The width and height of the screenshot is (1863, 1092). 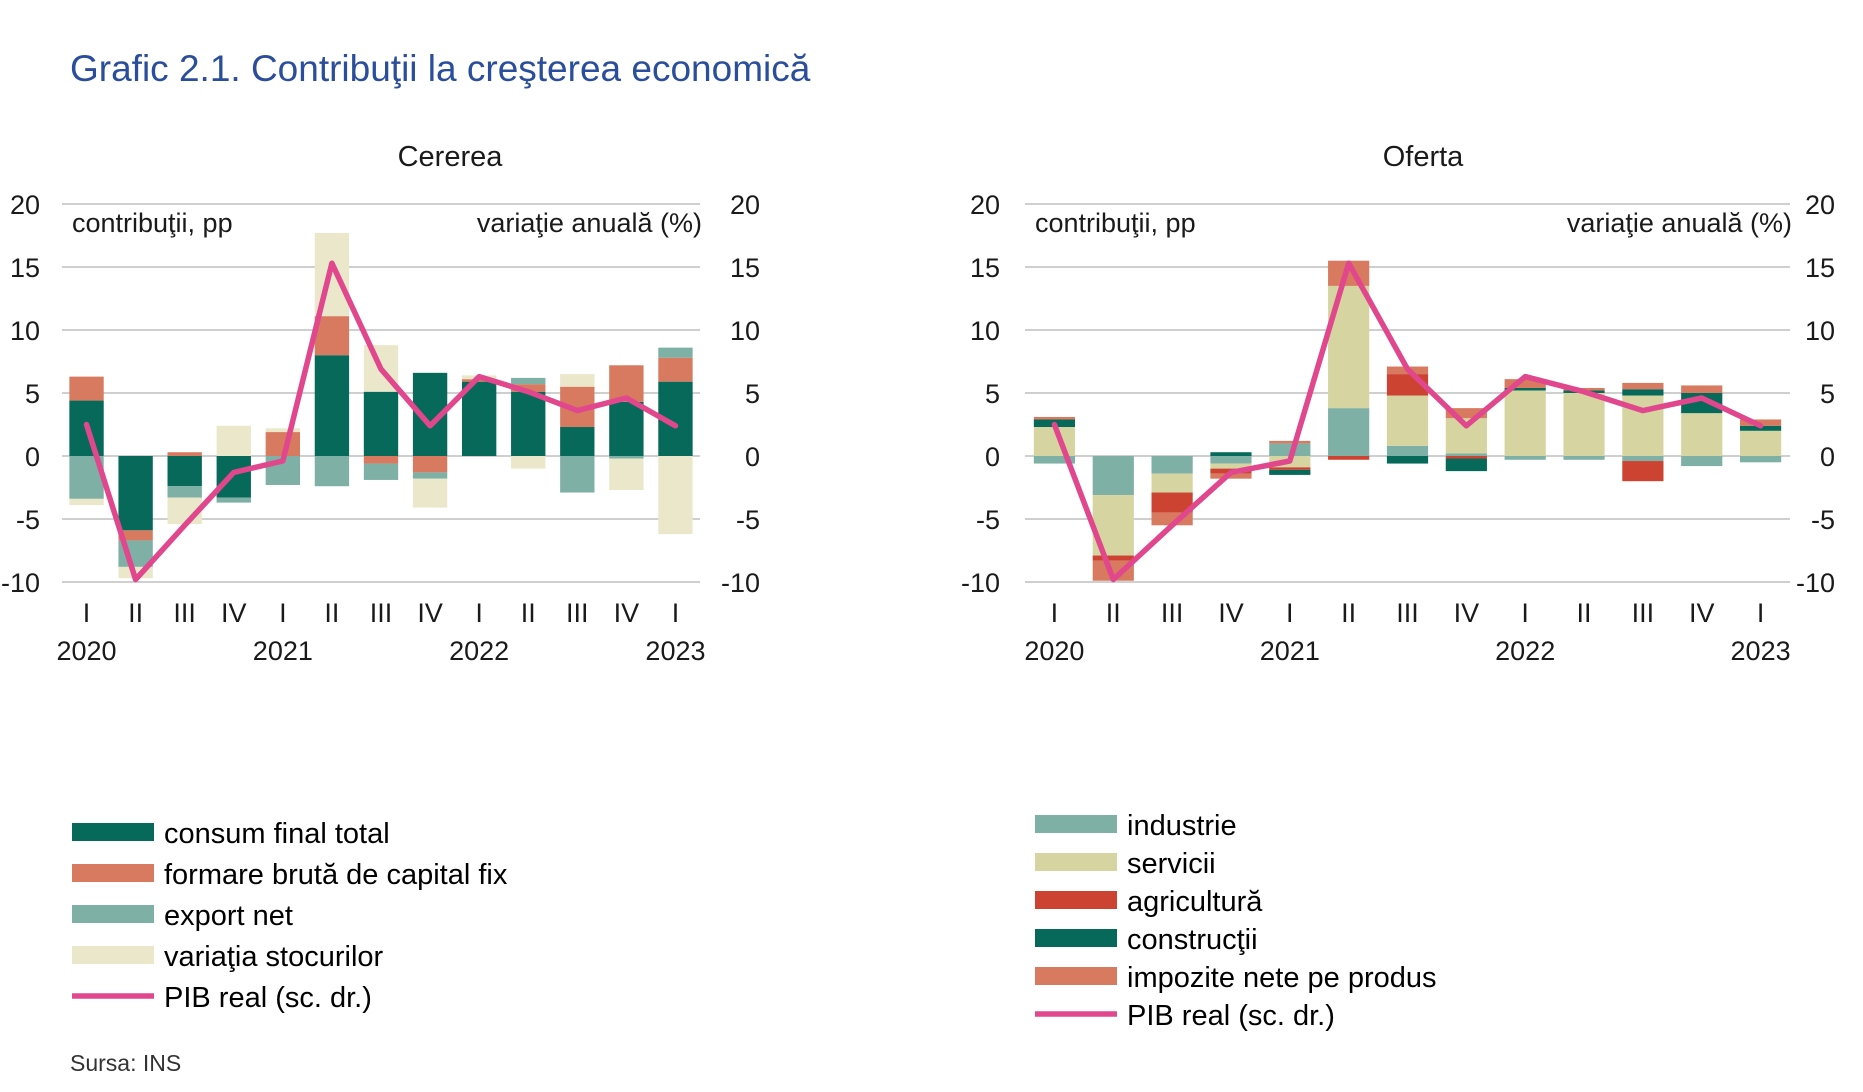 What do you see at coordinates (745, 268) in the screenshot?
I see `right-tick-label: 15` at bounding box center [745, 268].